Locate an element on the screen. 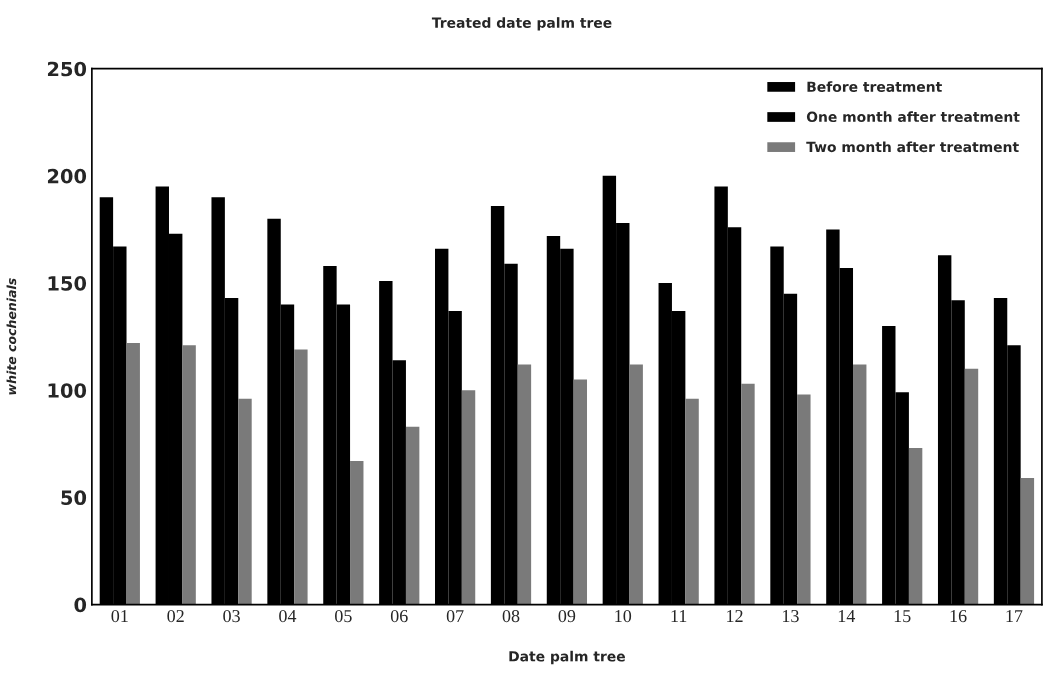 The height and width of the screenshot is (687, 1044). legend-label: Two month after treatment is located at coordinates (912, 147).